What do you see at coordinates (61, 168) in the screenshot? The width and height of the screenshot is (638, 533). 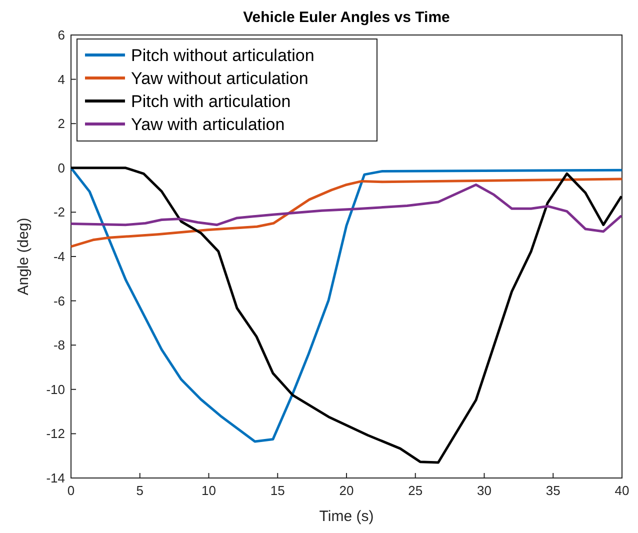 I see `y-tick-label: 0` at bounding box center [61, 168].